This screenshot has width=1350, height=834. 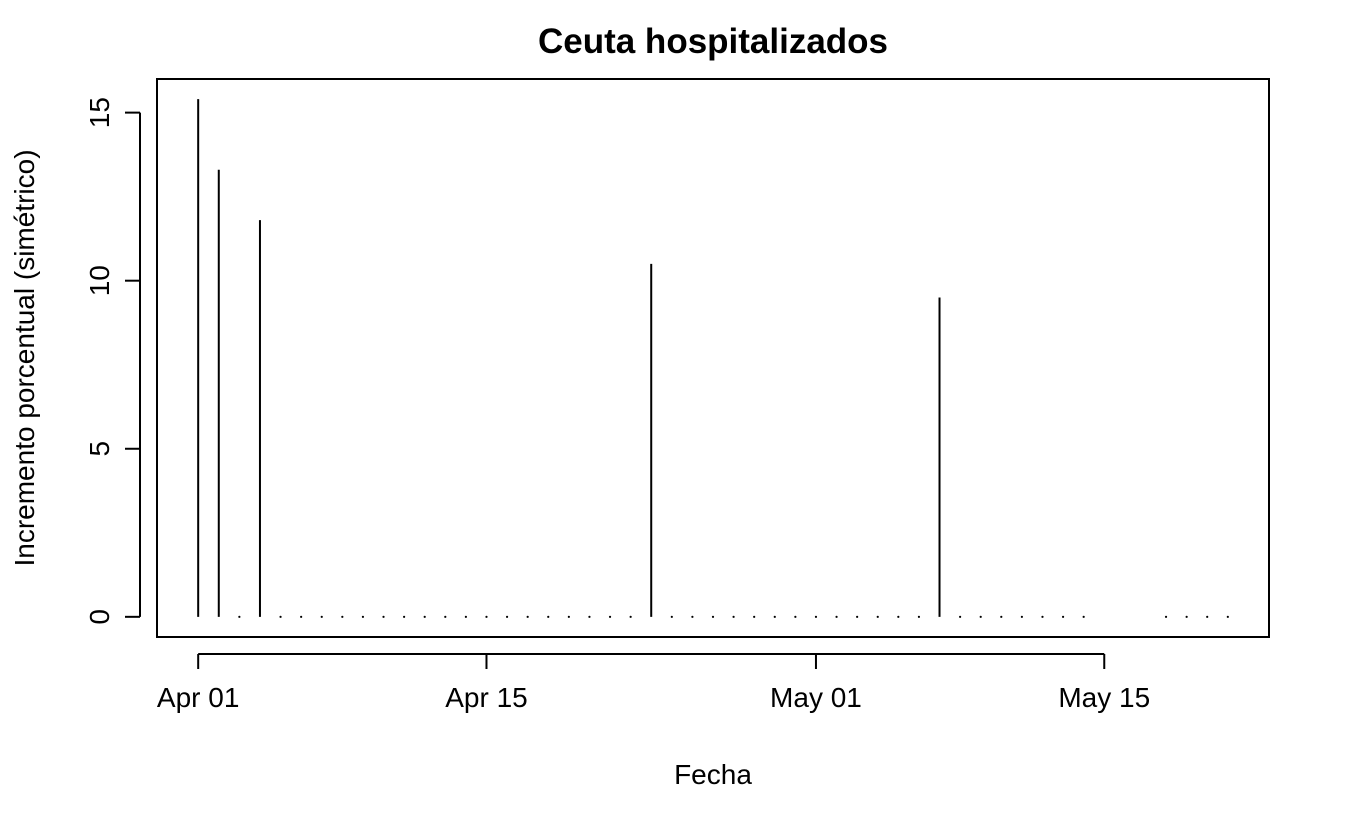 What do you see at coordinates (99, 112) in the screenshot?
I see `y-tick-label: 15` at bounding box center [99, 112].